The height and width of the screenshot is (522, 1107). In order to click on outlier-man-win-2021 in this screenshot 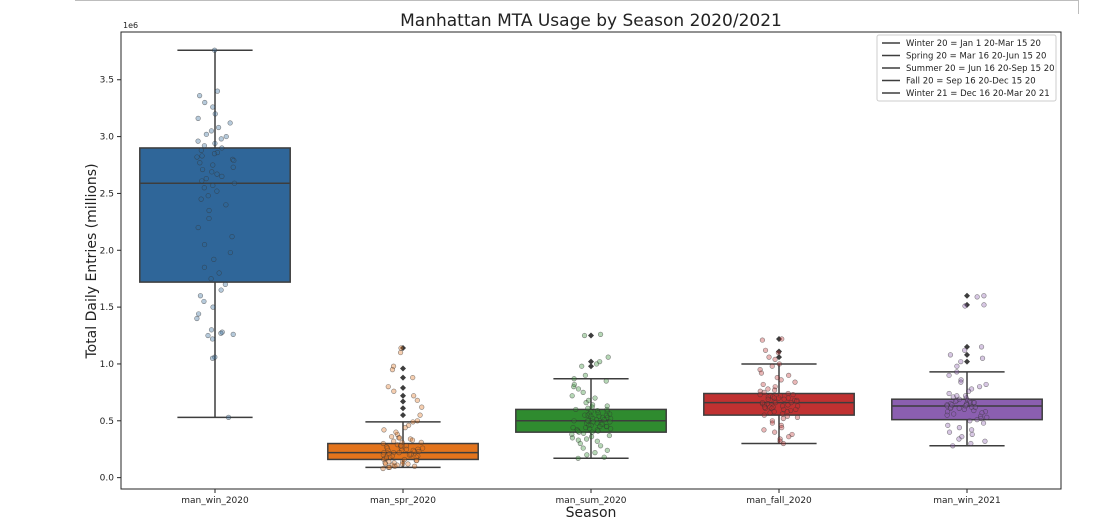, I will do `click(967, 361)`.